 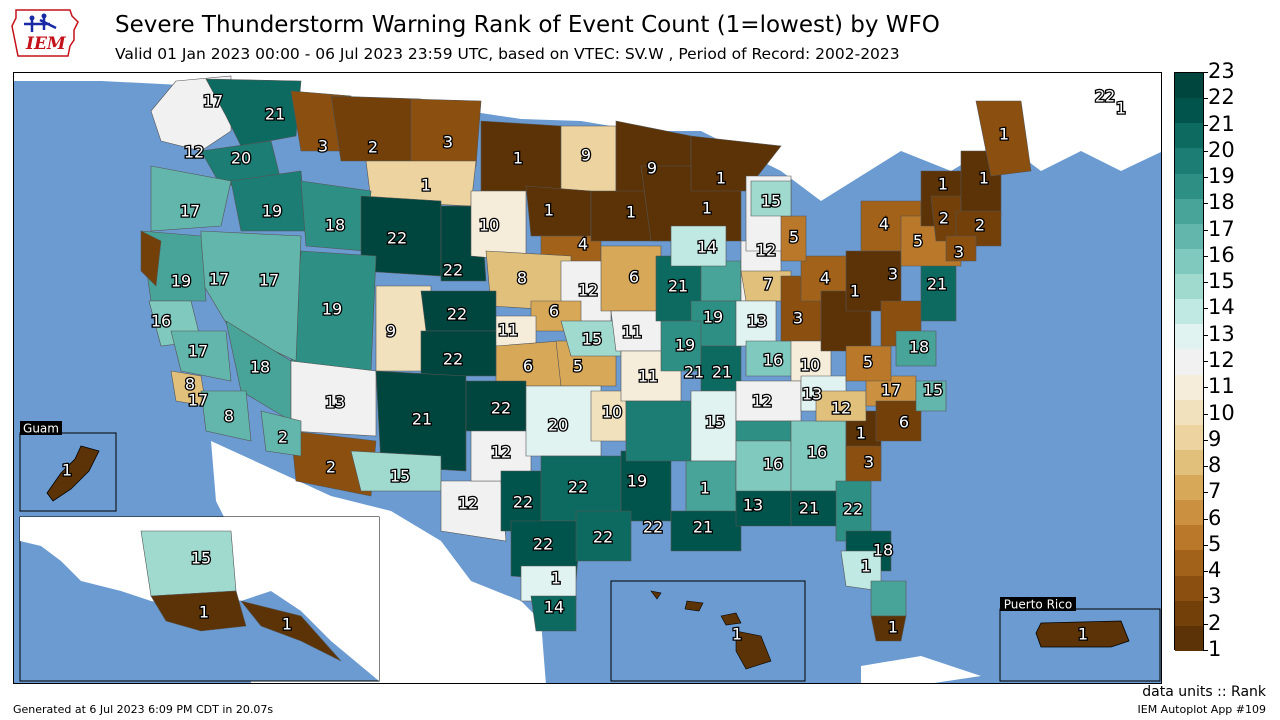 What do you see at coordinates (1080, 639) in the screenshot?
I see `puerto-rico-inset: Puerto Rico 1` at bounding box center [1080, 639].